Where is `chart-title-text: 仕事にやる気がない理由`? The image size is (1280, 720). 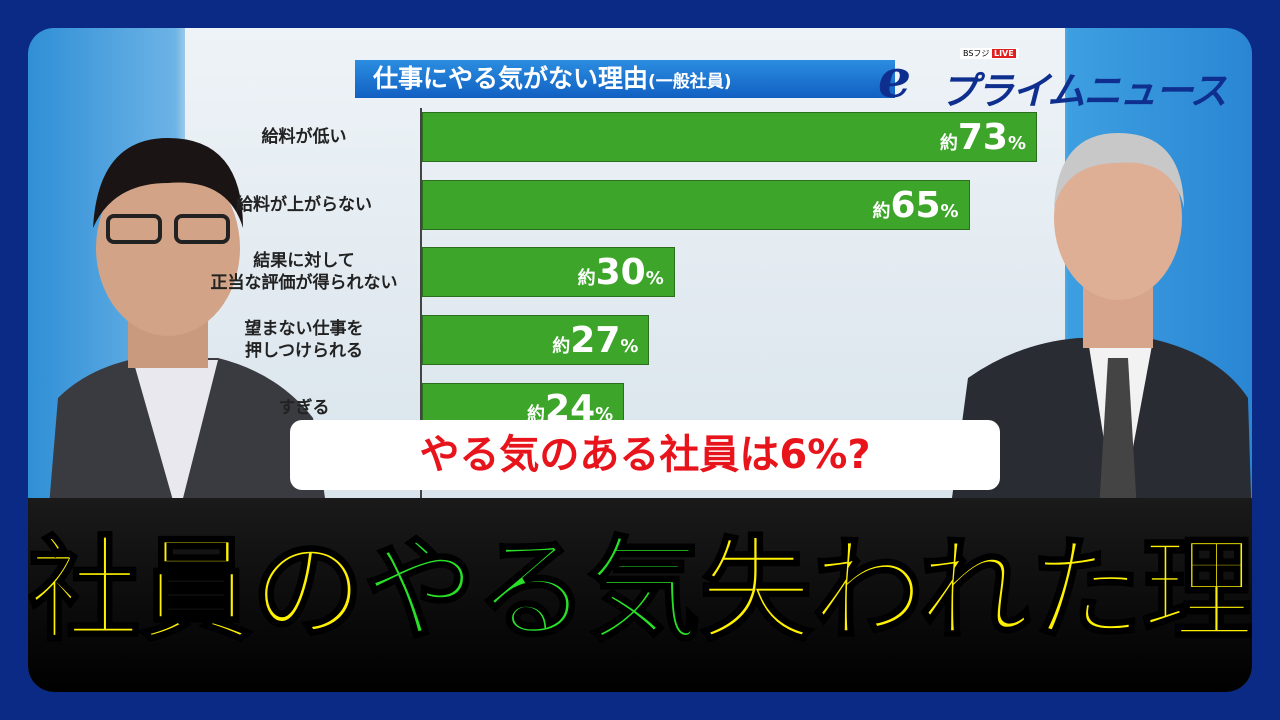 chart-title-text: 仕事にやる気がない理由 is located at coordinates (511, 78).